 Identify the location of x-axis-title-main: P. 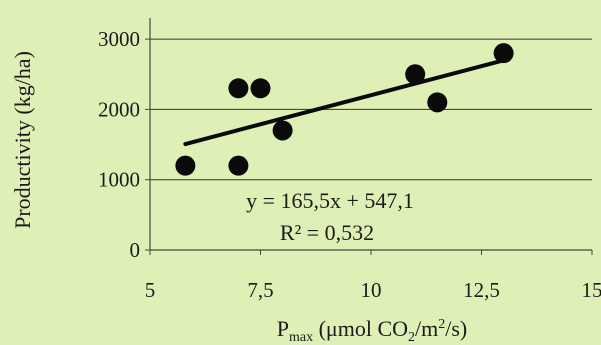
(283, 328).